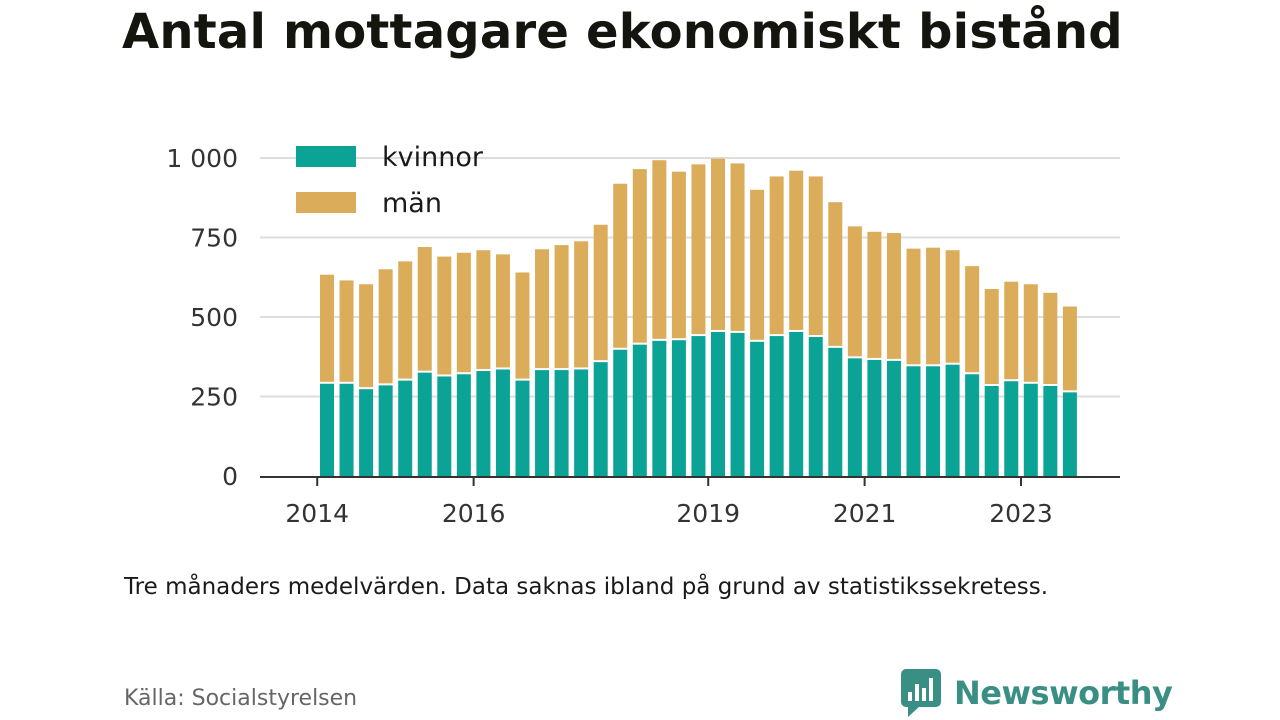 Image resolution: width=1280 pixels, height=720 pixels. Describe the element at coordinates (622, 32) in the screenshot. I see `chart-title: Antal mottagare ekonomiskt bistånd` at that location.